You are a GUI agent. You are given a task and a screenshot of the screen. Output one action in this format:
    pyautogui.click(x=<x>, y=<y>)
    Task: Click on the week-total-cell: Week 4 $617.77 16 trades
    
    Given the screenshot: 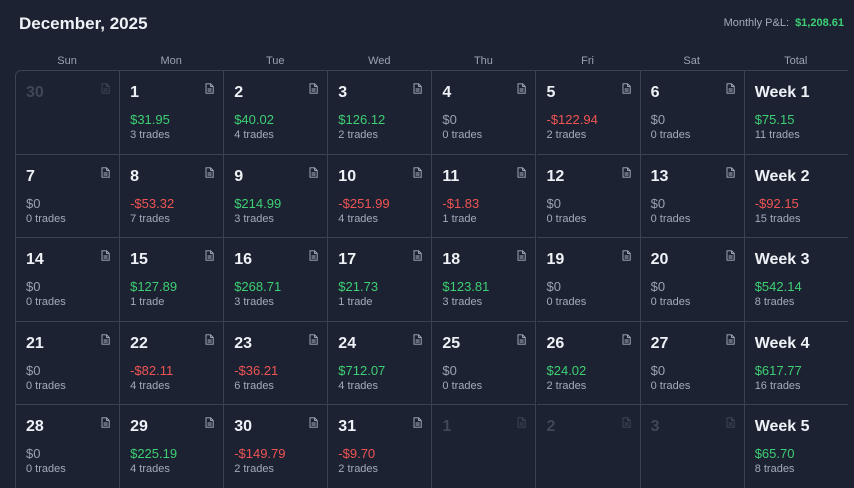 What is the action you would take?
    pyautogui.click(x=796, y=363)
    